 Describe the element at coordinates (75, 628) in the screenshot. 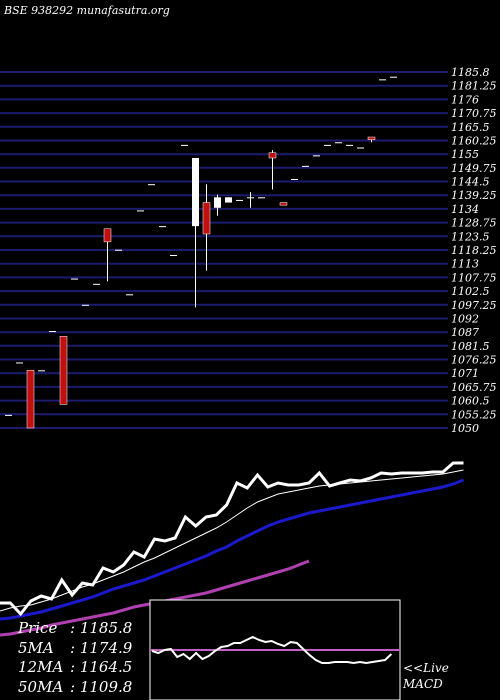

I see `legend-price: Price: 1185.8` at that location.